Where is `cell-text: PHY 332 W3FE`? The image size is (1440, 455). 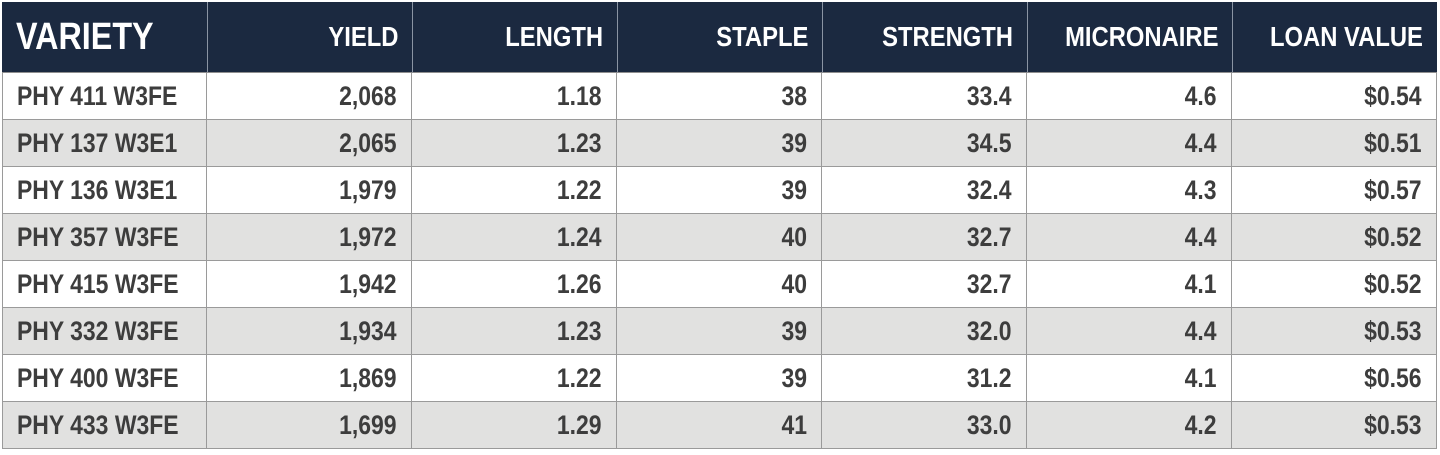 cell-text: PHY 332 W3FE is located at coordinates (98, 330).